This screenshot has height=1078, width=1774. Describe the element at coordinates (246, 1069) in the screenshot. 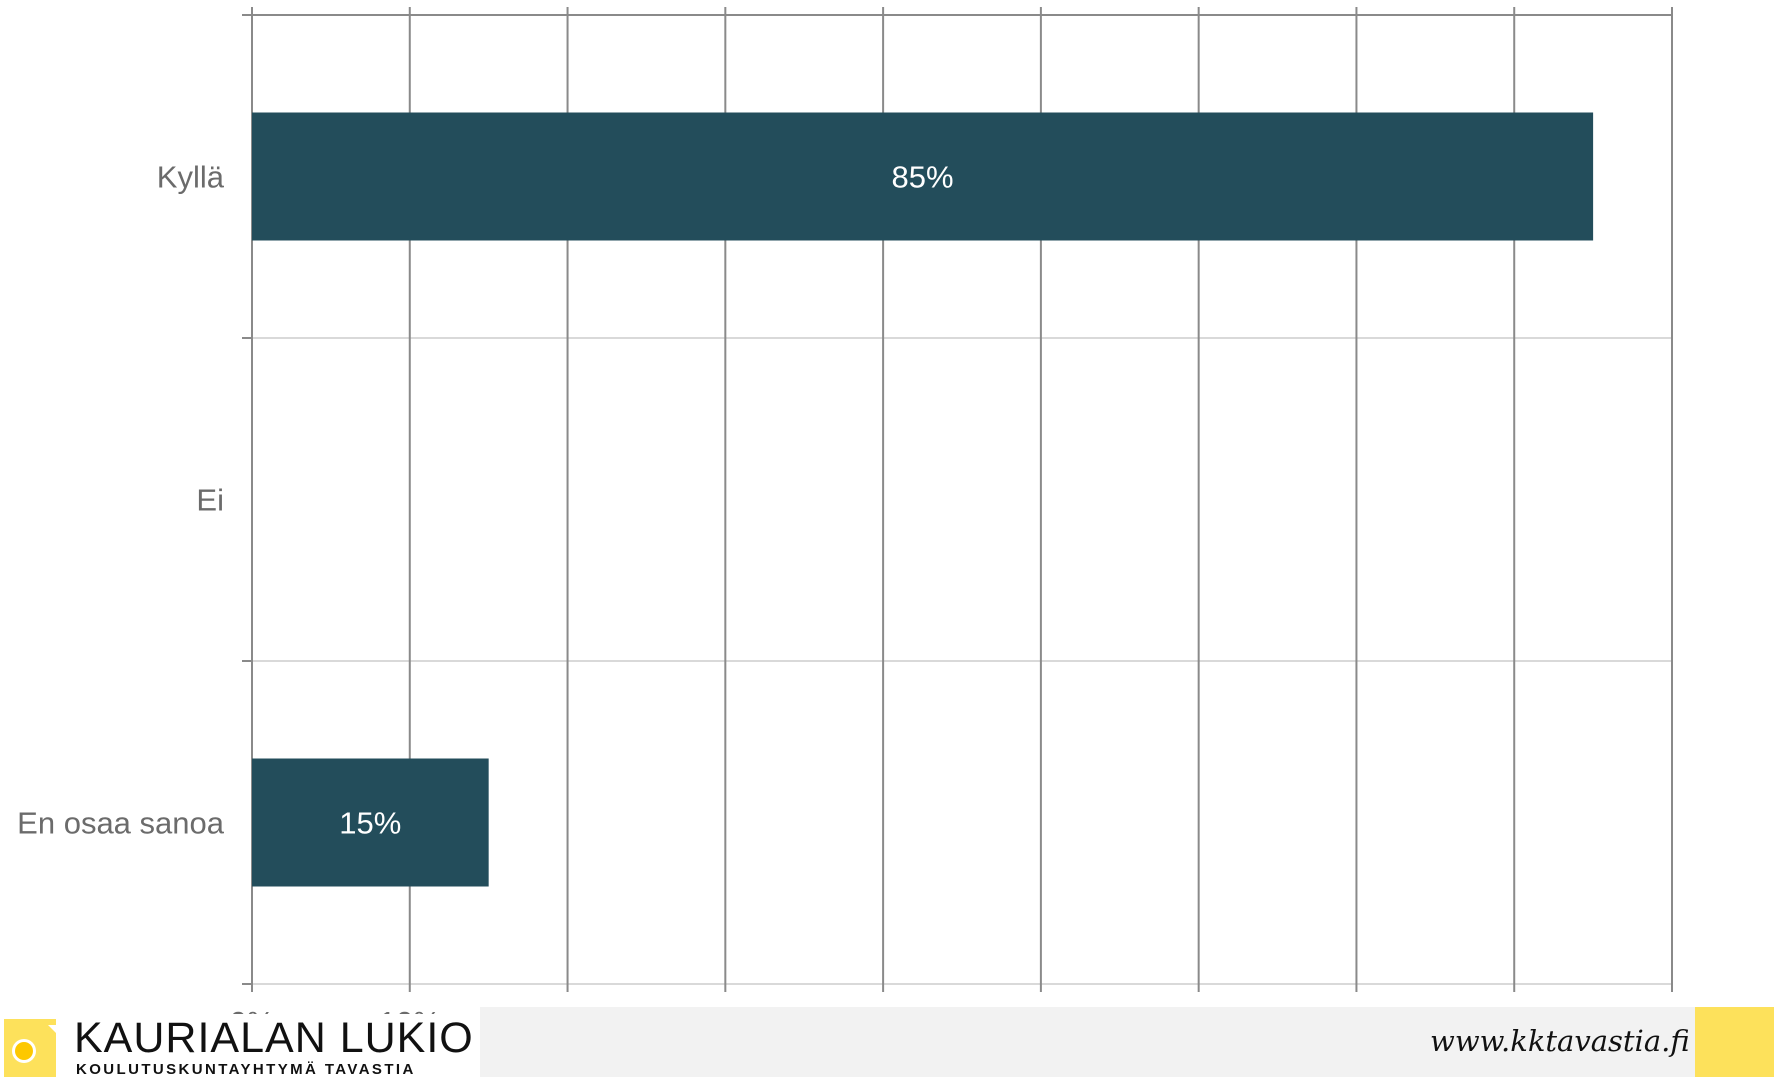

I see `logo-subtitle: KOULUTUSKUNTAYHTYMÄ TAVASTIA` at that location.